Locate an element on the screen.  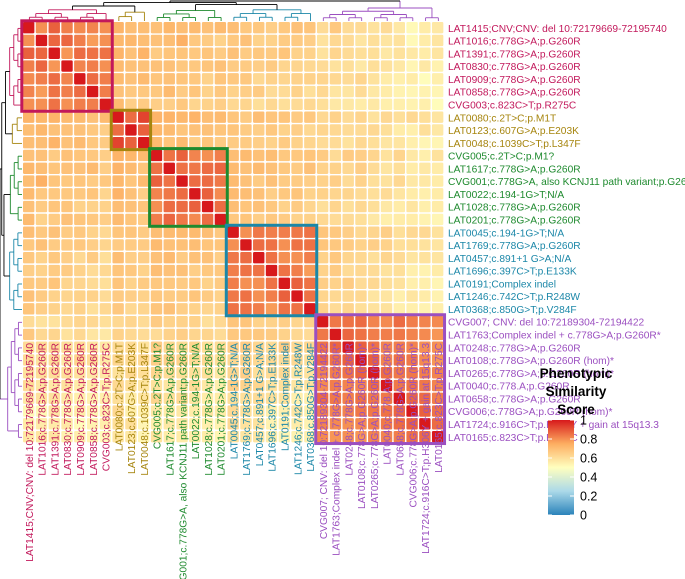
row-label: LAT0165;c.823C>T;p.R275C is located at coordinates (513, 438).